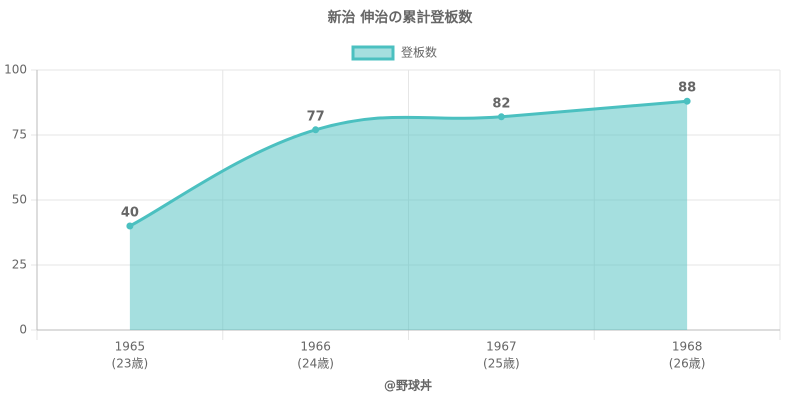  I want to click on x-tick-label: (25歳), so click(501, 364).